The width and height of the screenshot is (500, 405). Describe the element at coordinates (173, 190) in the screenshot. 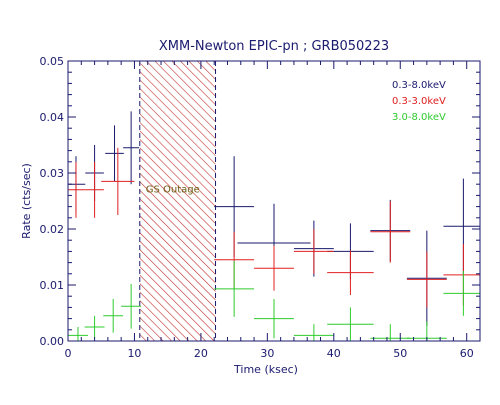

I see `outage-label: GS Outage` at that location.